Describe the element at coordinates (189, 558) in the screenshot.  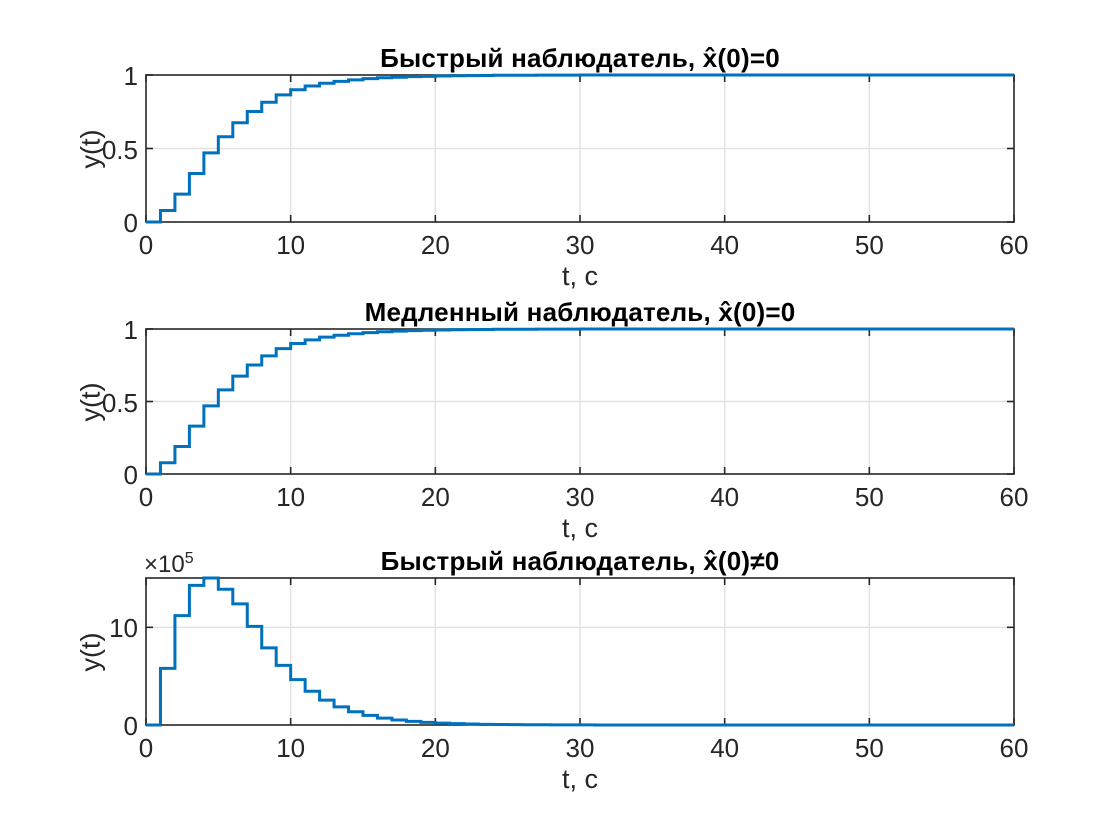
I see `y-axis-multiplier-exponent: 5` at that location.